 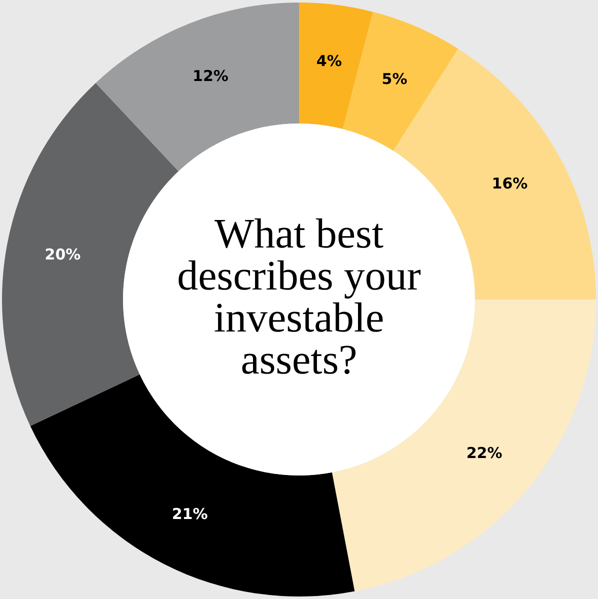 I want to click on data-label: 16%, so click(x=510, y=183).